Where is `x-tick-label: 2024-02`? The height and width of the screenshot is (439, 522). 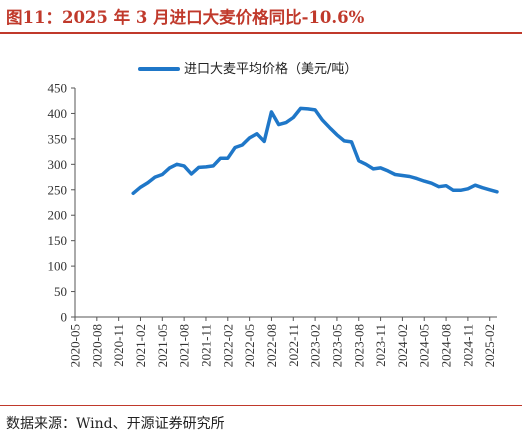 x-tick-label: 2024-02 is located at coordinates (402, 345).